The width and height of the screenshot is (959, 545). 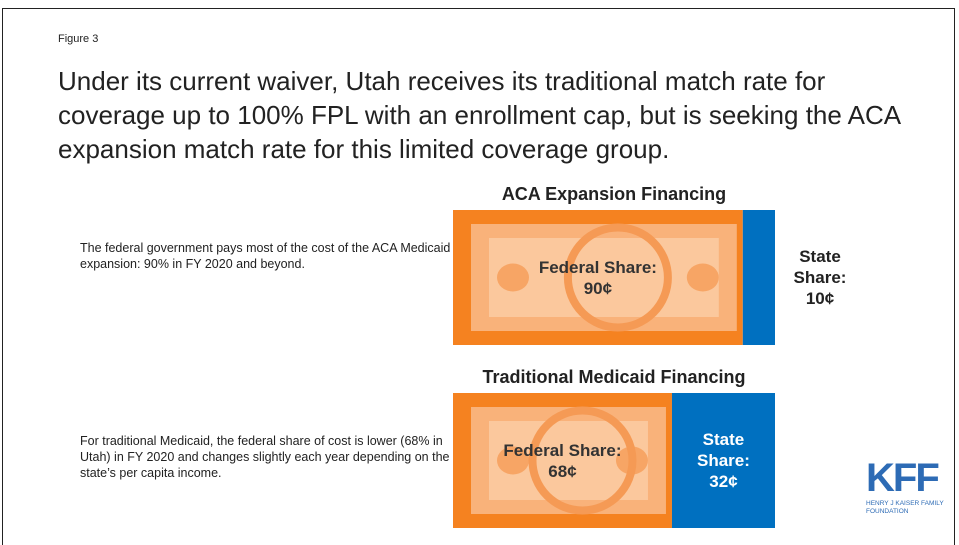 I want to click on value-label: 68¢, so click(x=562, y=471).